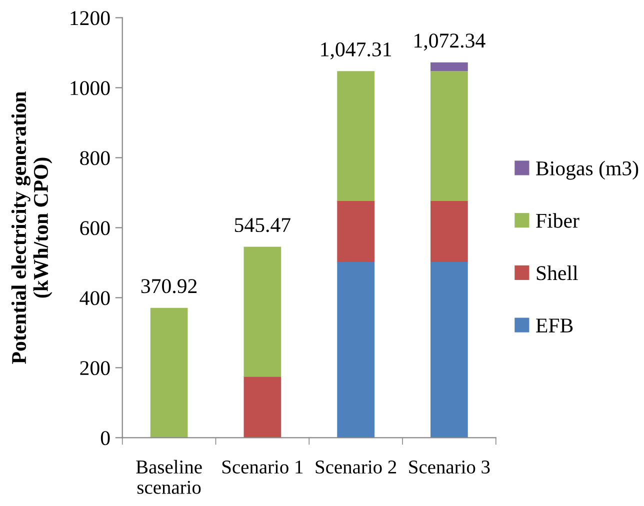 The image size is (644, 506). What do you see at coordinates (557, 273) in the screenshot?
I see `legend-label: Shell` at bounding box center [557, 273].